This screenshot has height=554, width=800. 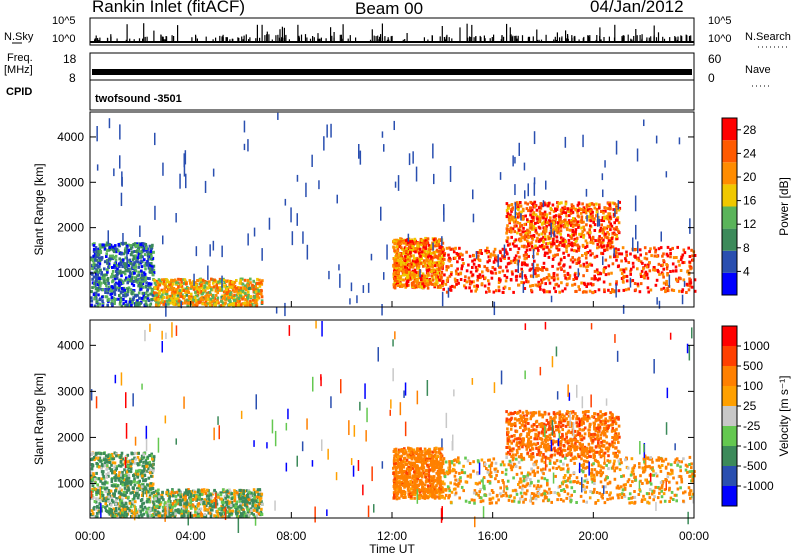 What do you see at coordinates (70, 59) in the screenshot?
I see `freq-tick-top: 18` at bounding box center [70, 59].